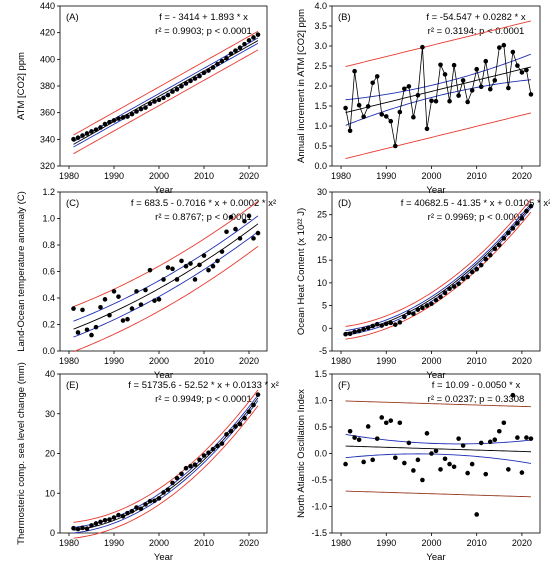  Describe the element at coordinates (50, 493) in the screenshot. I see `y-tick-label: 10` at that location.